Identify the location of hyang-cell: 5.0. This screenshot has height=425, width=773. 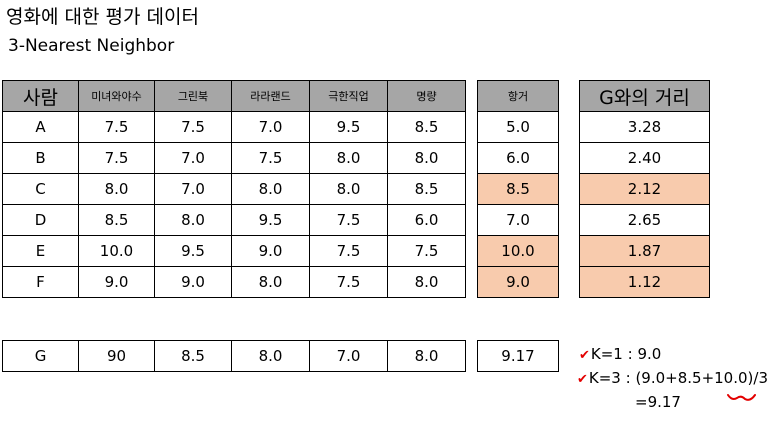
(518, 127).